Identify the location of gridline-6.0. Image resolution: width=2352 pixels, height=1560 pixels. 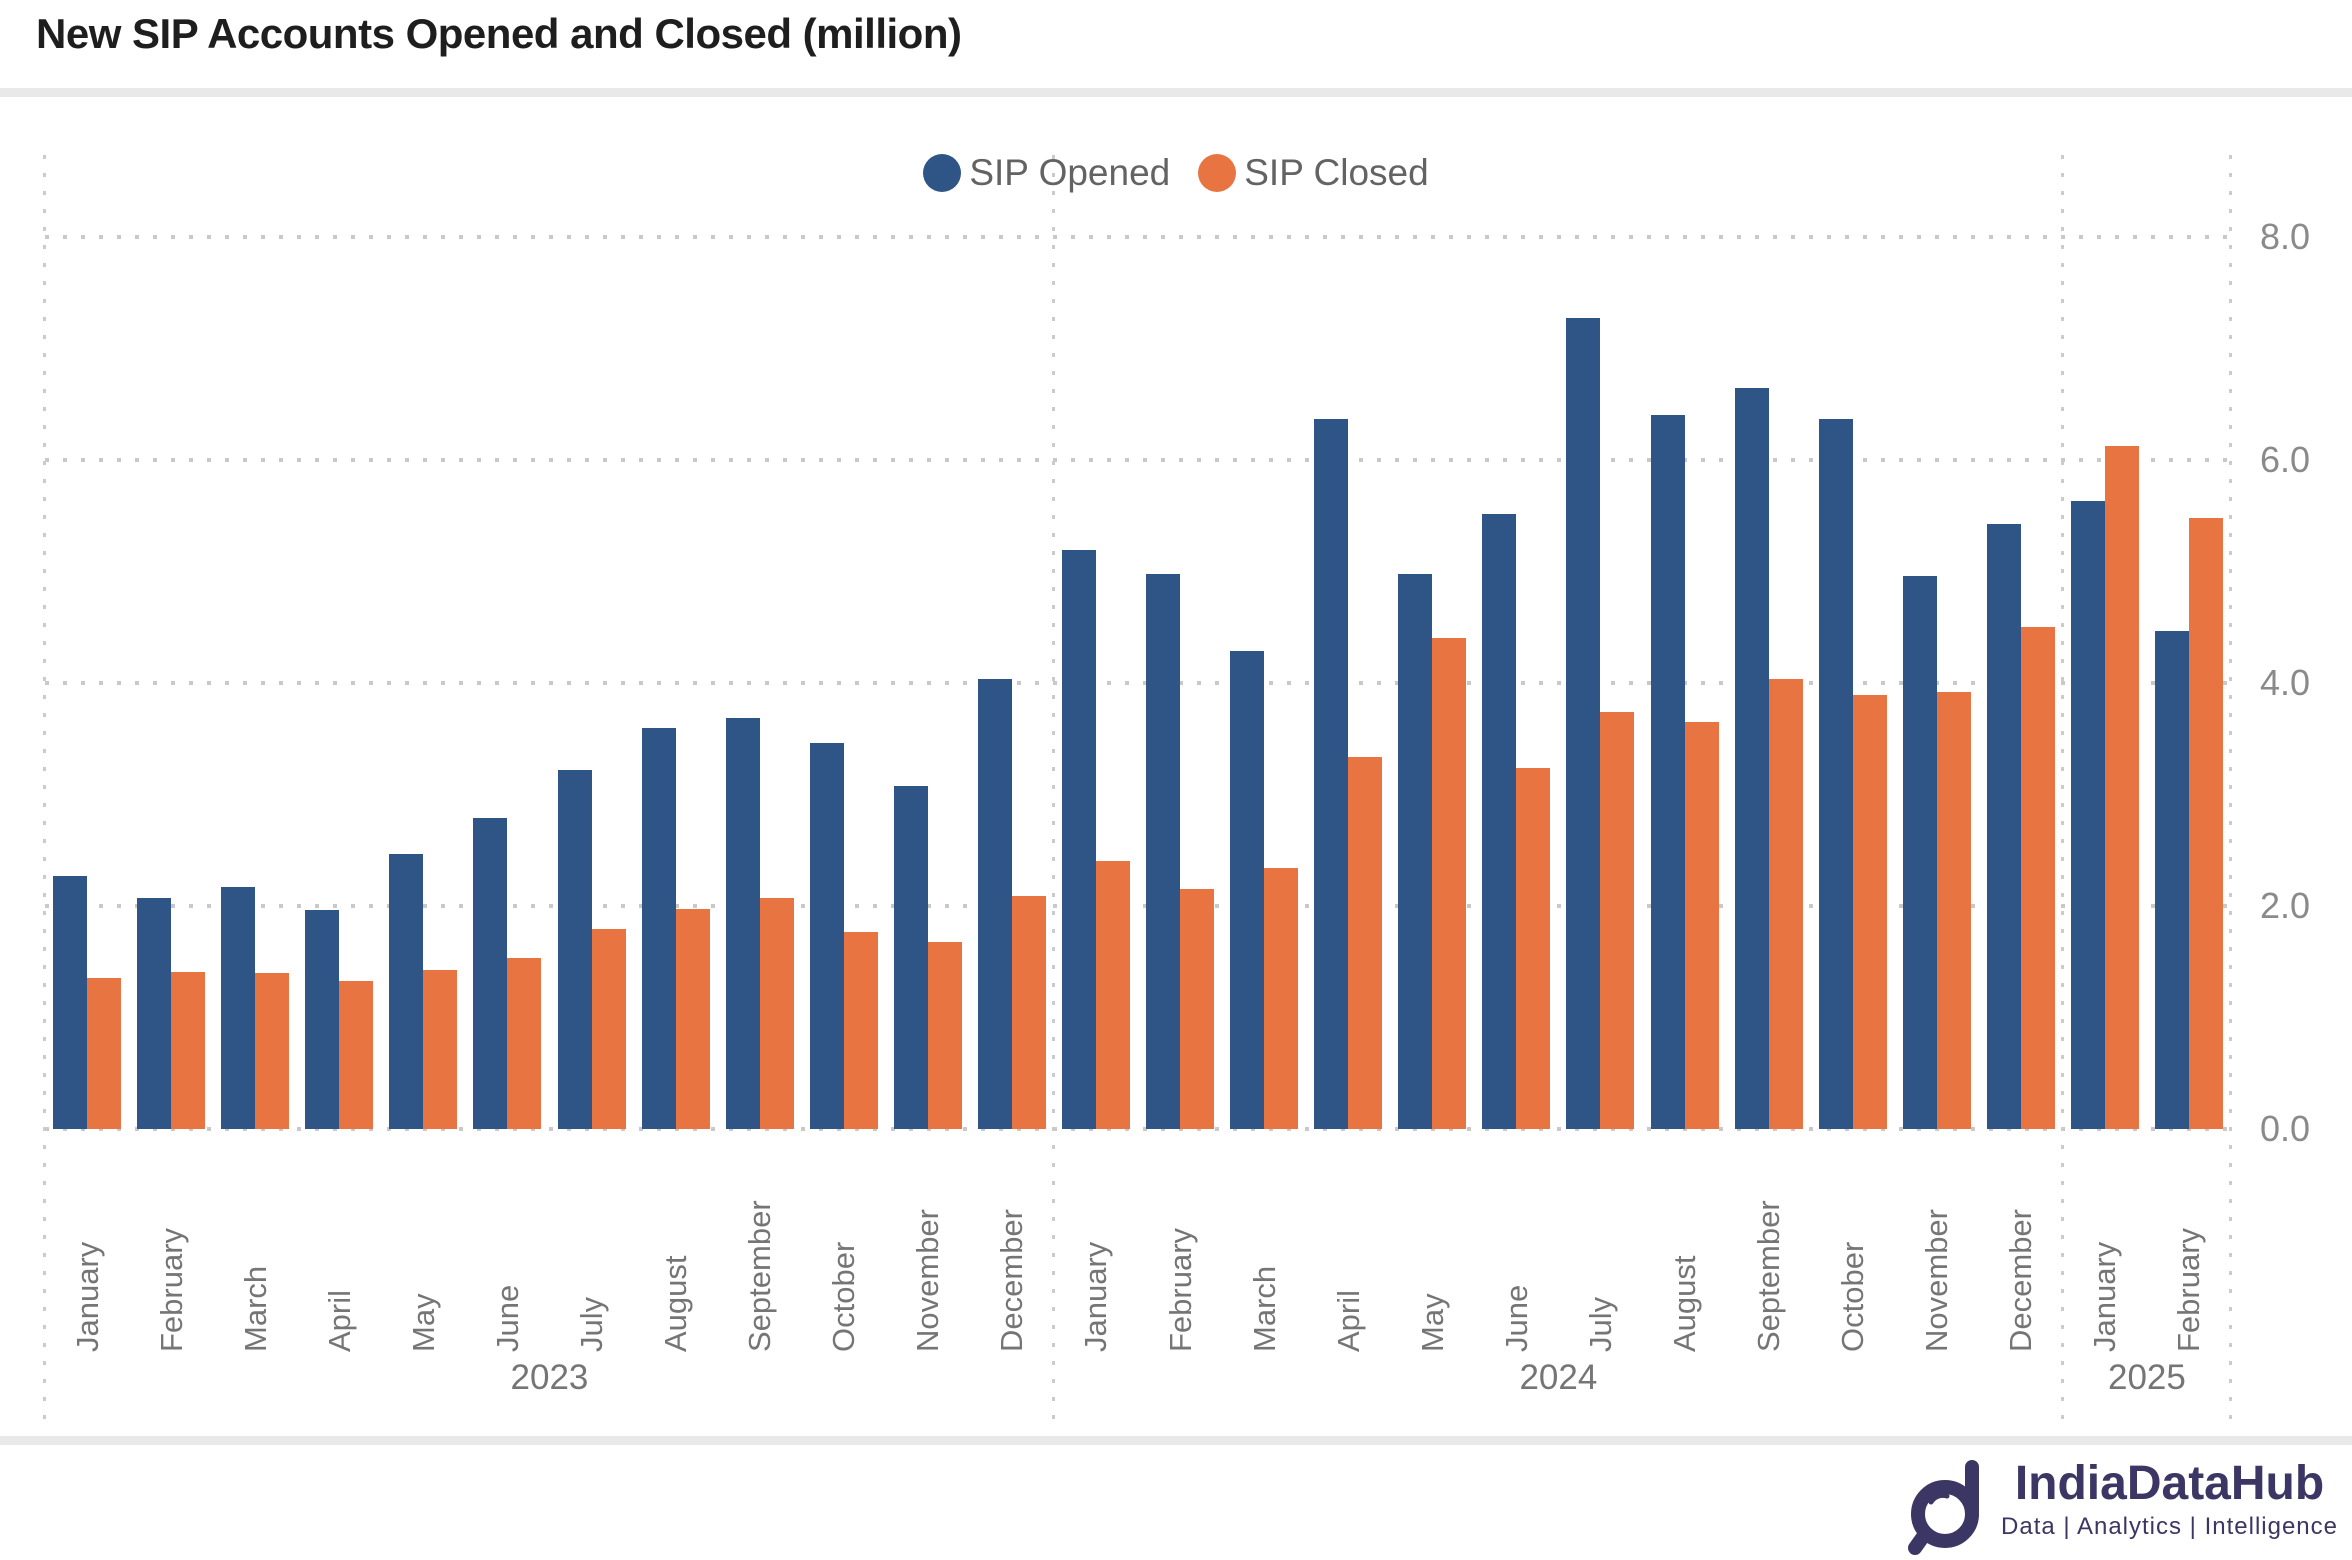
(1138, 460).